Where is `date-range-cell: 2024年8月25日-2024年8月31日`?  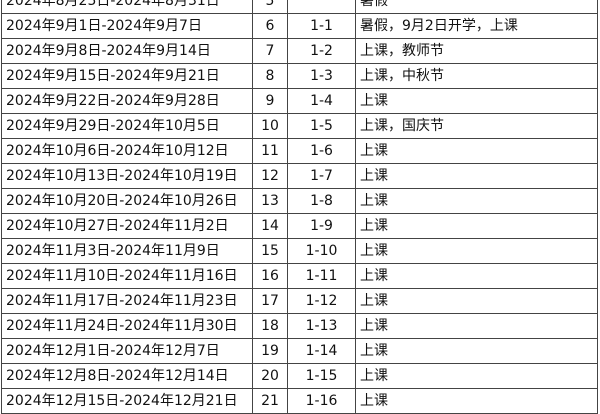
date-range-cell: 2024年8月25日-2024年8月31日 is located at coordinates (127, 7).